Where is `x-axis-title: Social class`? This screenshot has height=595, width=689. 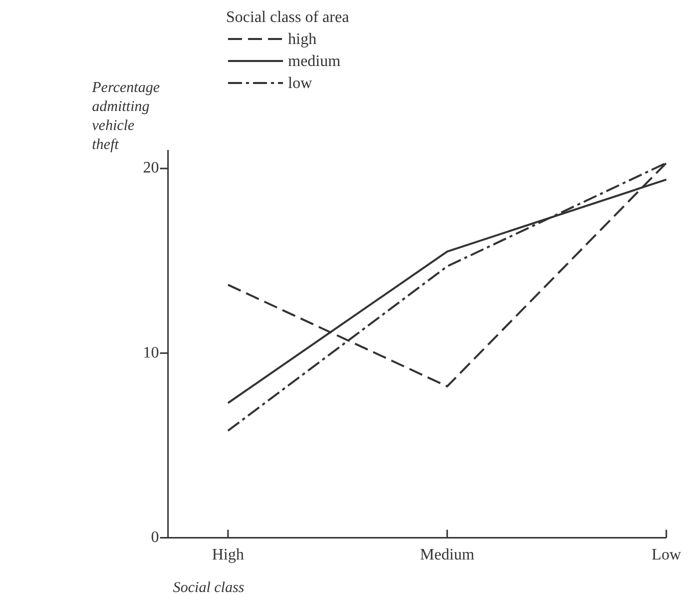
x-axis-title: Social class is located at coordinates (208, 587).